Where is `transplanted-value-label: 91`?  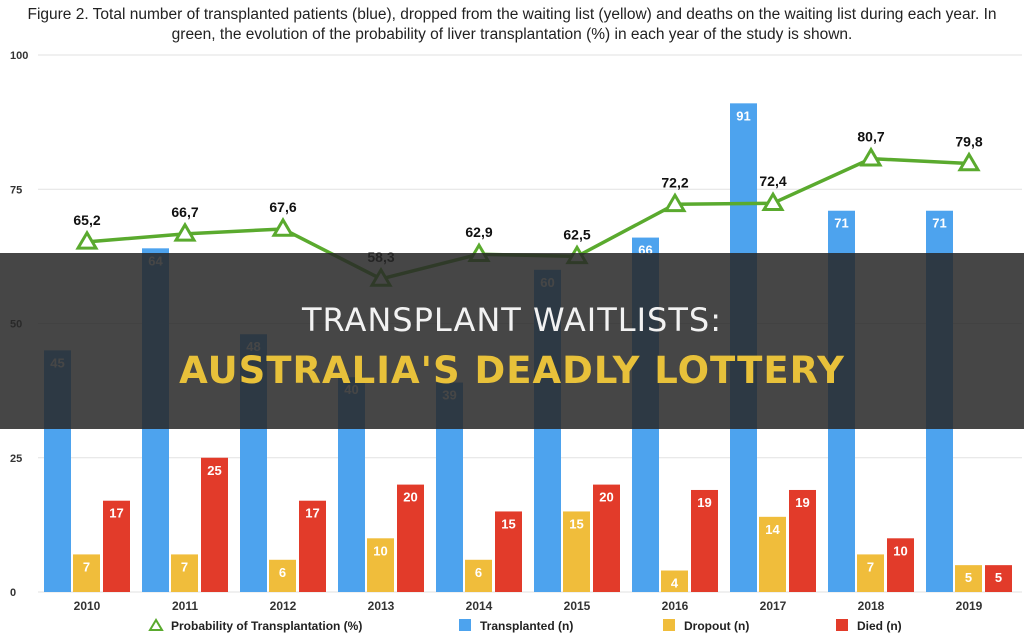 transplanted-value-label: 91 is located at coordinates (743, 115).